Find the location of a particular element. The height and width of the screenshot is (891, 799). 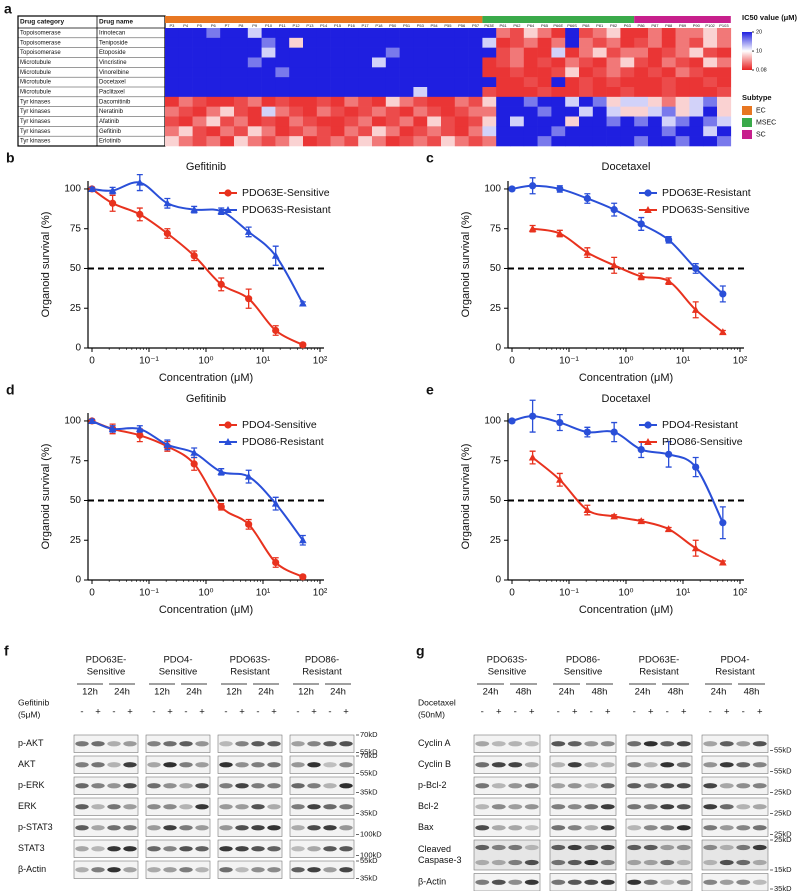

y-tick-label: 0 is located at coordinates (78, 348).